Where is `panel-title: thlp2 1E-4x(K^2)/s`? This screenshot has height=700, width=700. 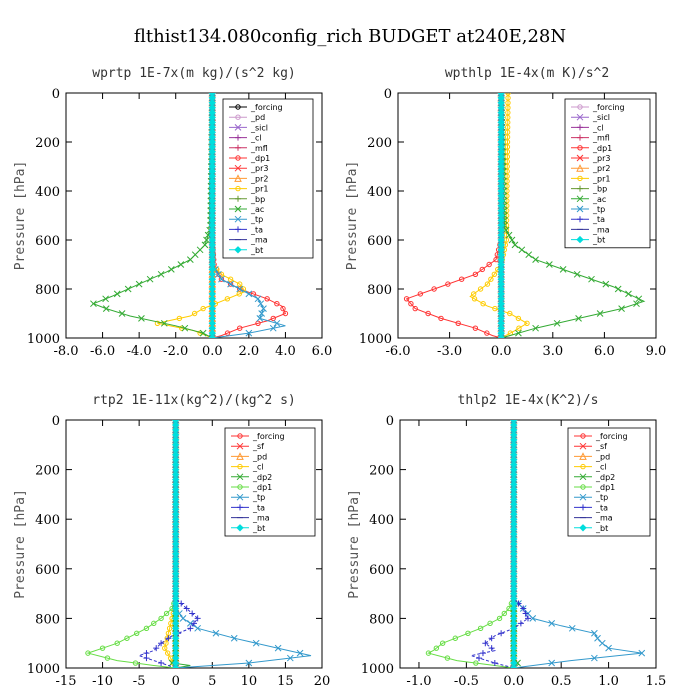
panel-title: thlp2 1E-4x(K^2)/s is located at coordinates (528, 400).